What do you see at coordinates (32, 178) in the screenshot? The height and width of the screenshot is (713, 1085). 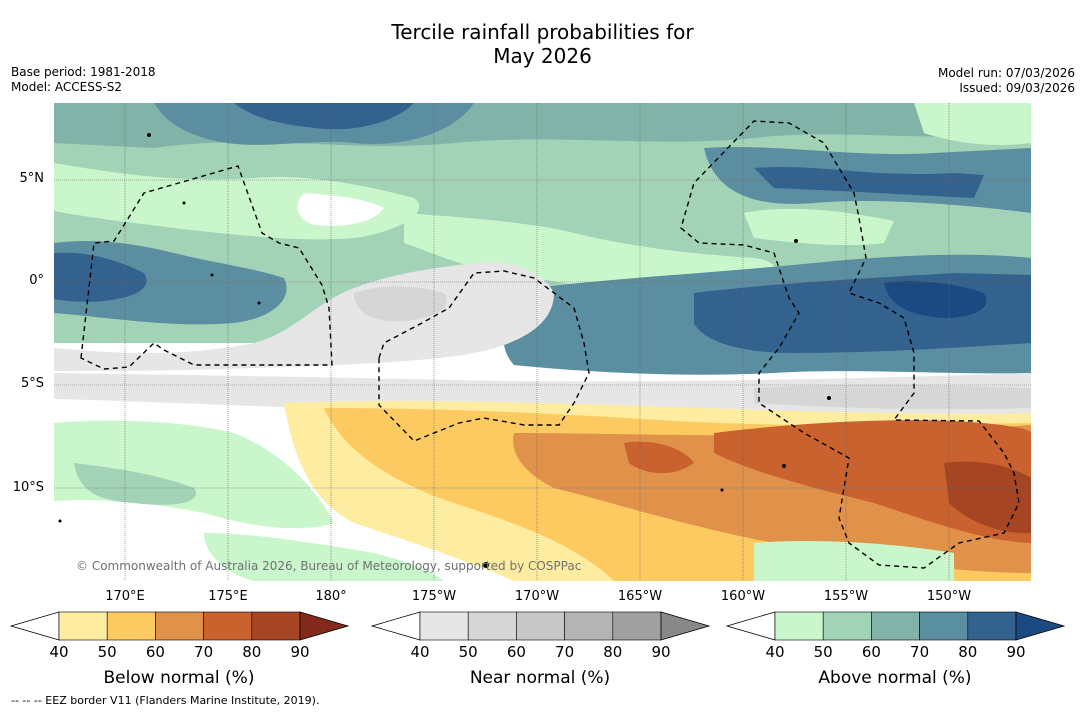 I see `lat-label-5n: 5°N` at bounding box center [32, 178].